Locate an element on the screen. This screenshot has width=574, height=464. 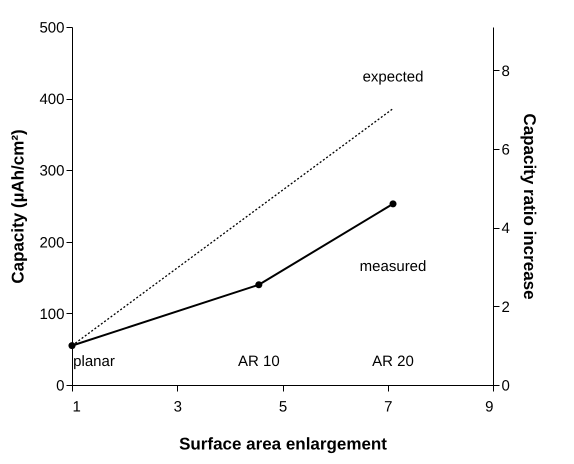
x-tick-label: 3 is located at coordinates (178, 407).